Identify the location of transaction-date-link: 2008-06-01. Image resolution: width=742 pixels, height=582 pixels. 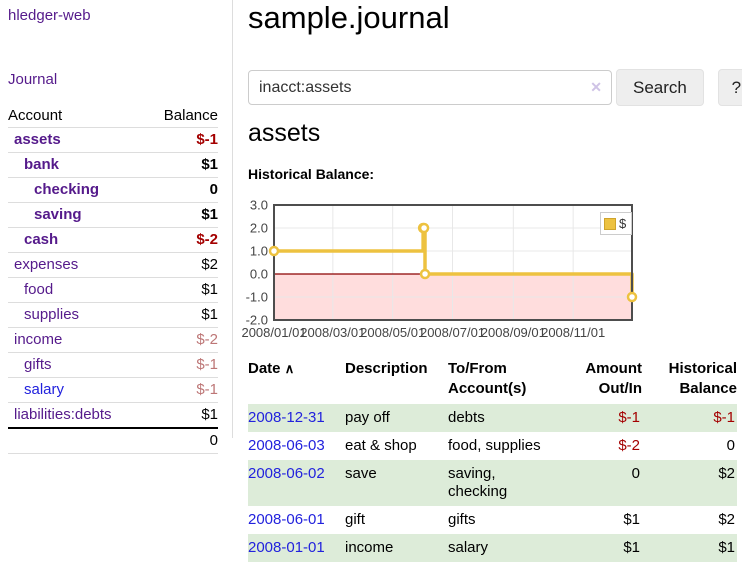
(286, 519).